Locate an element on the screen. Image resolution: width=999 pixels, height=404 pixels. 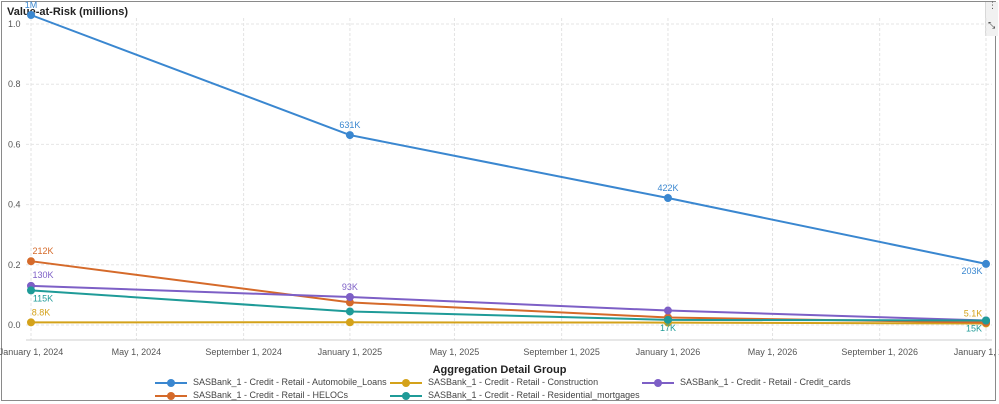
x-tick-label: January 1, 2026 is located at coordinates (668, 352).